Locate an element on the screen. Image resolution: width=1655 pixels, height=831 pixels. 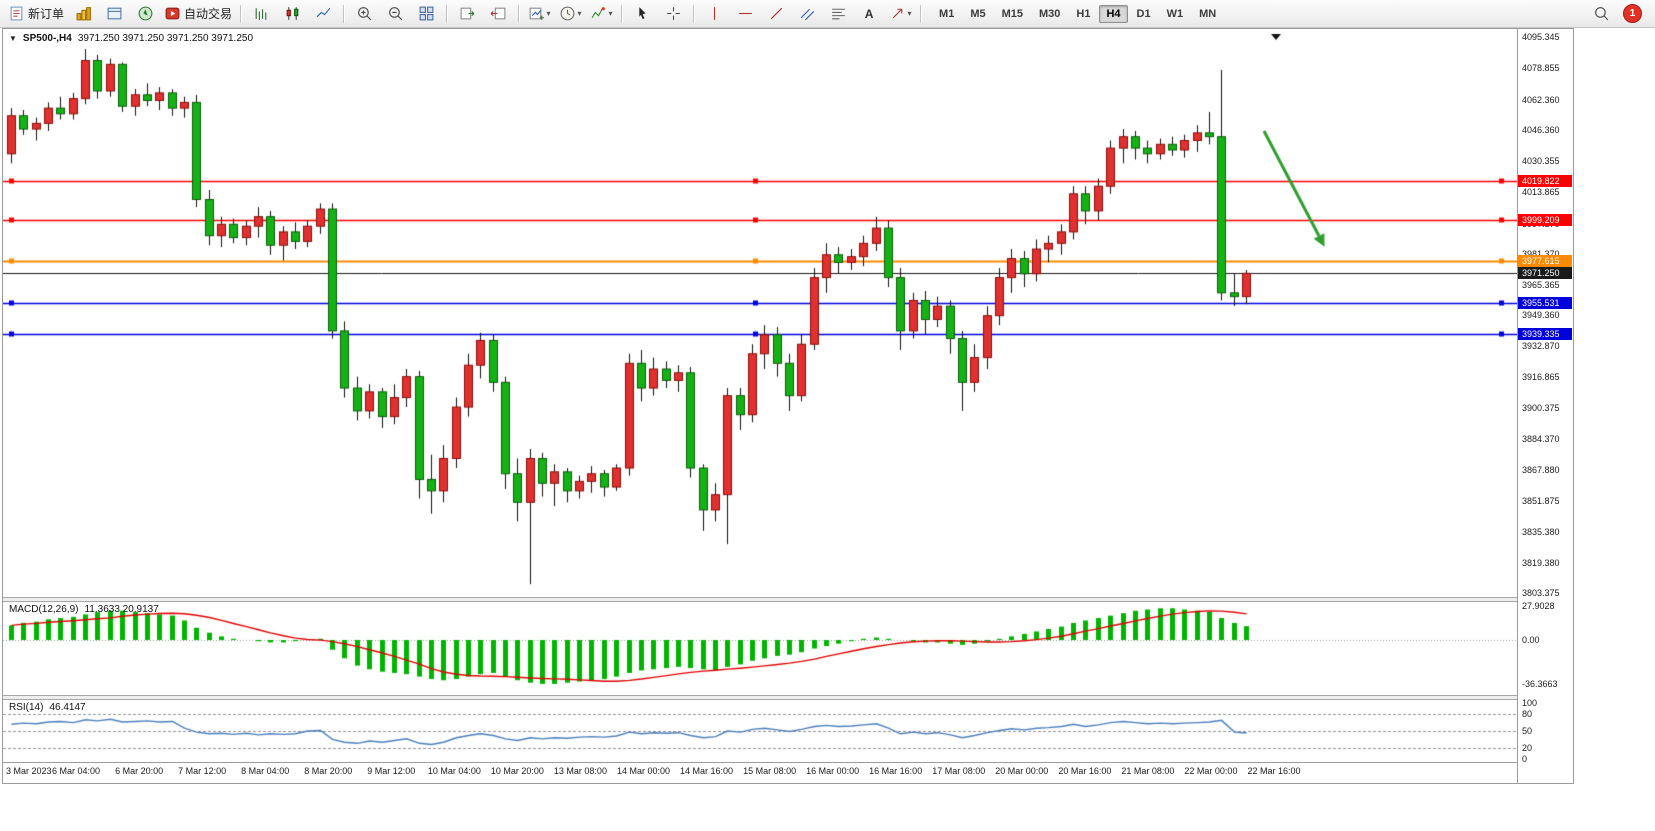
data-window-button is located at coordinates (114, 14).